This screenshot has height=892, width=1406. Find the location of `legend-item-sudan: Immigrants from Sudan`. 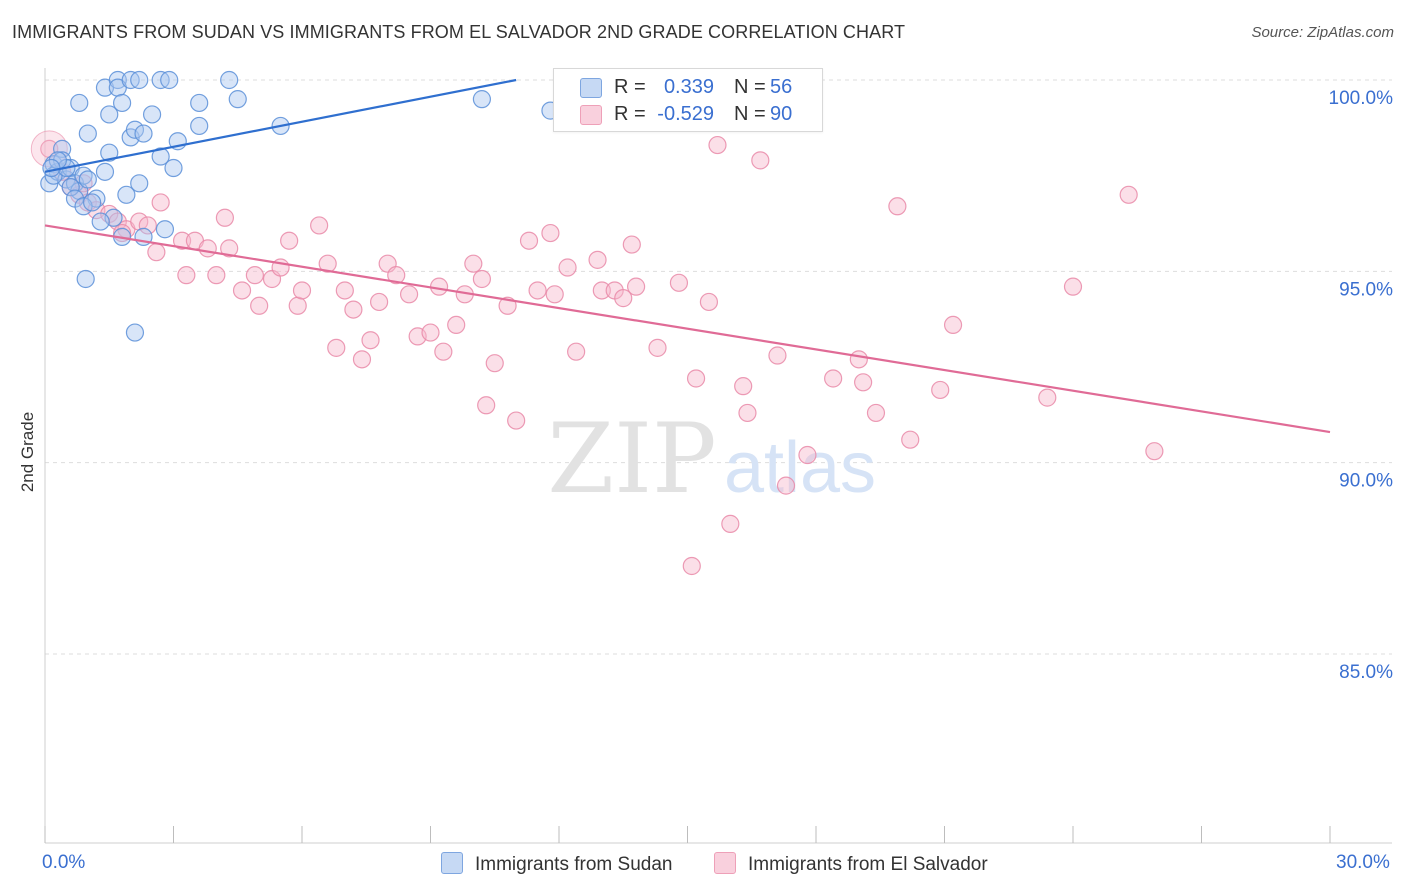

legend-item-sudan: Immigrants from Sudan is located at coordinates (556, 864).